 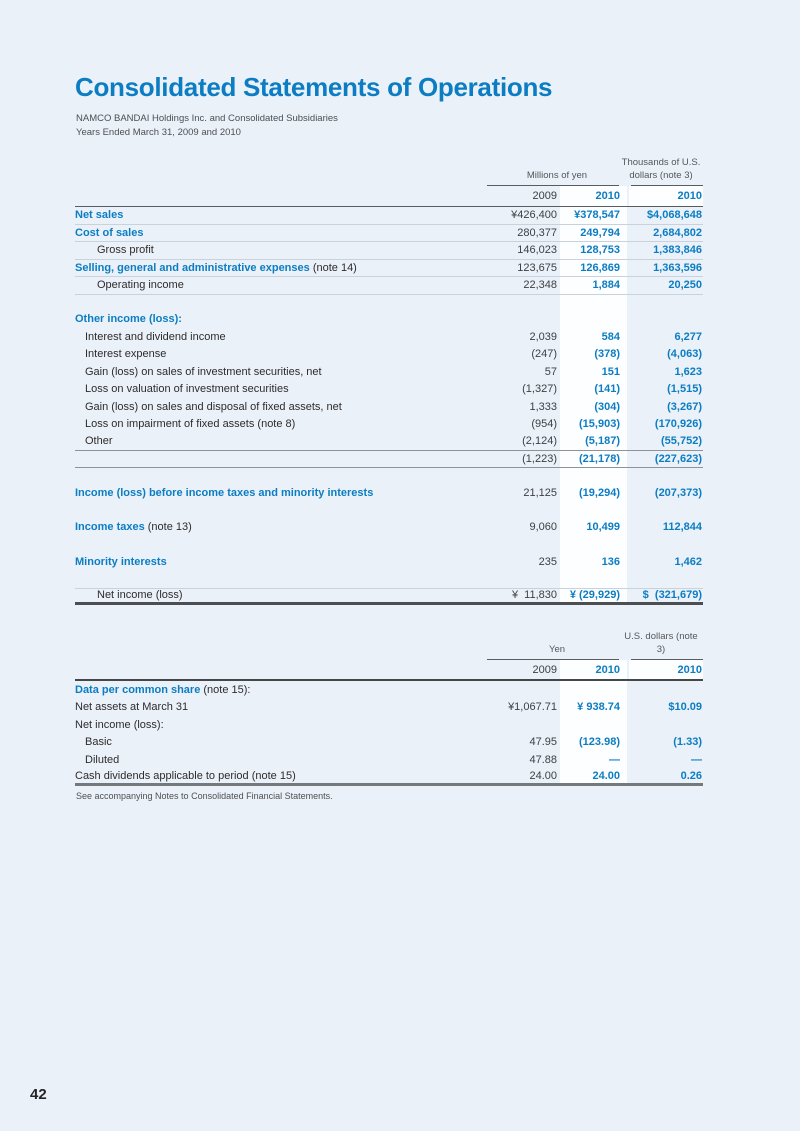 What do you see at coordinates (389, 442) in the screenshot?
I see `table-row: Other (2,124) (5,187) (55,752)` at bounding box center [389, 442].